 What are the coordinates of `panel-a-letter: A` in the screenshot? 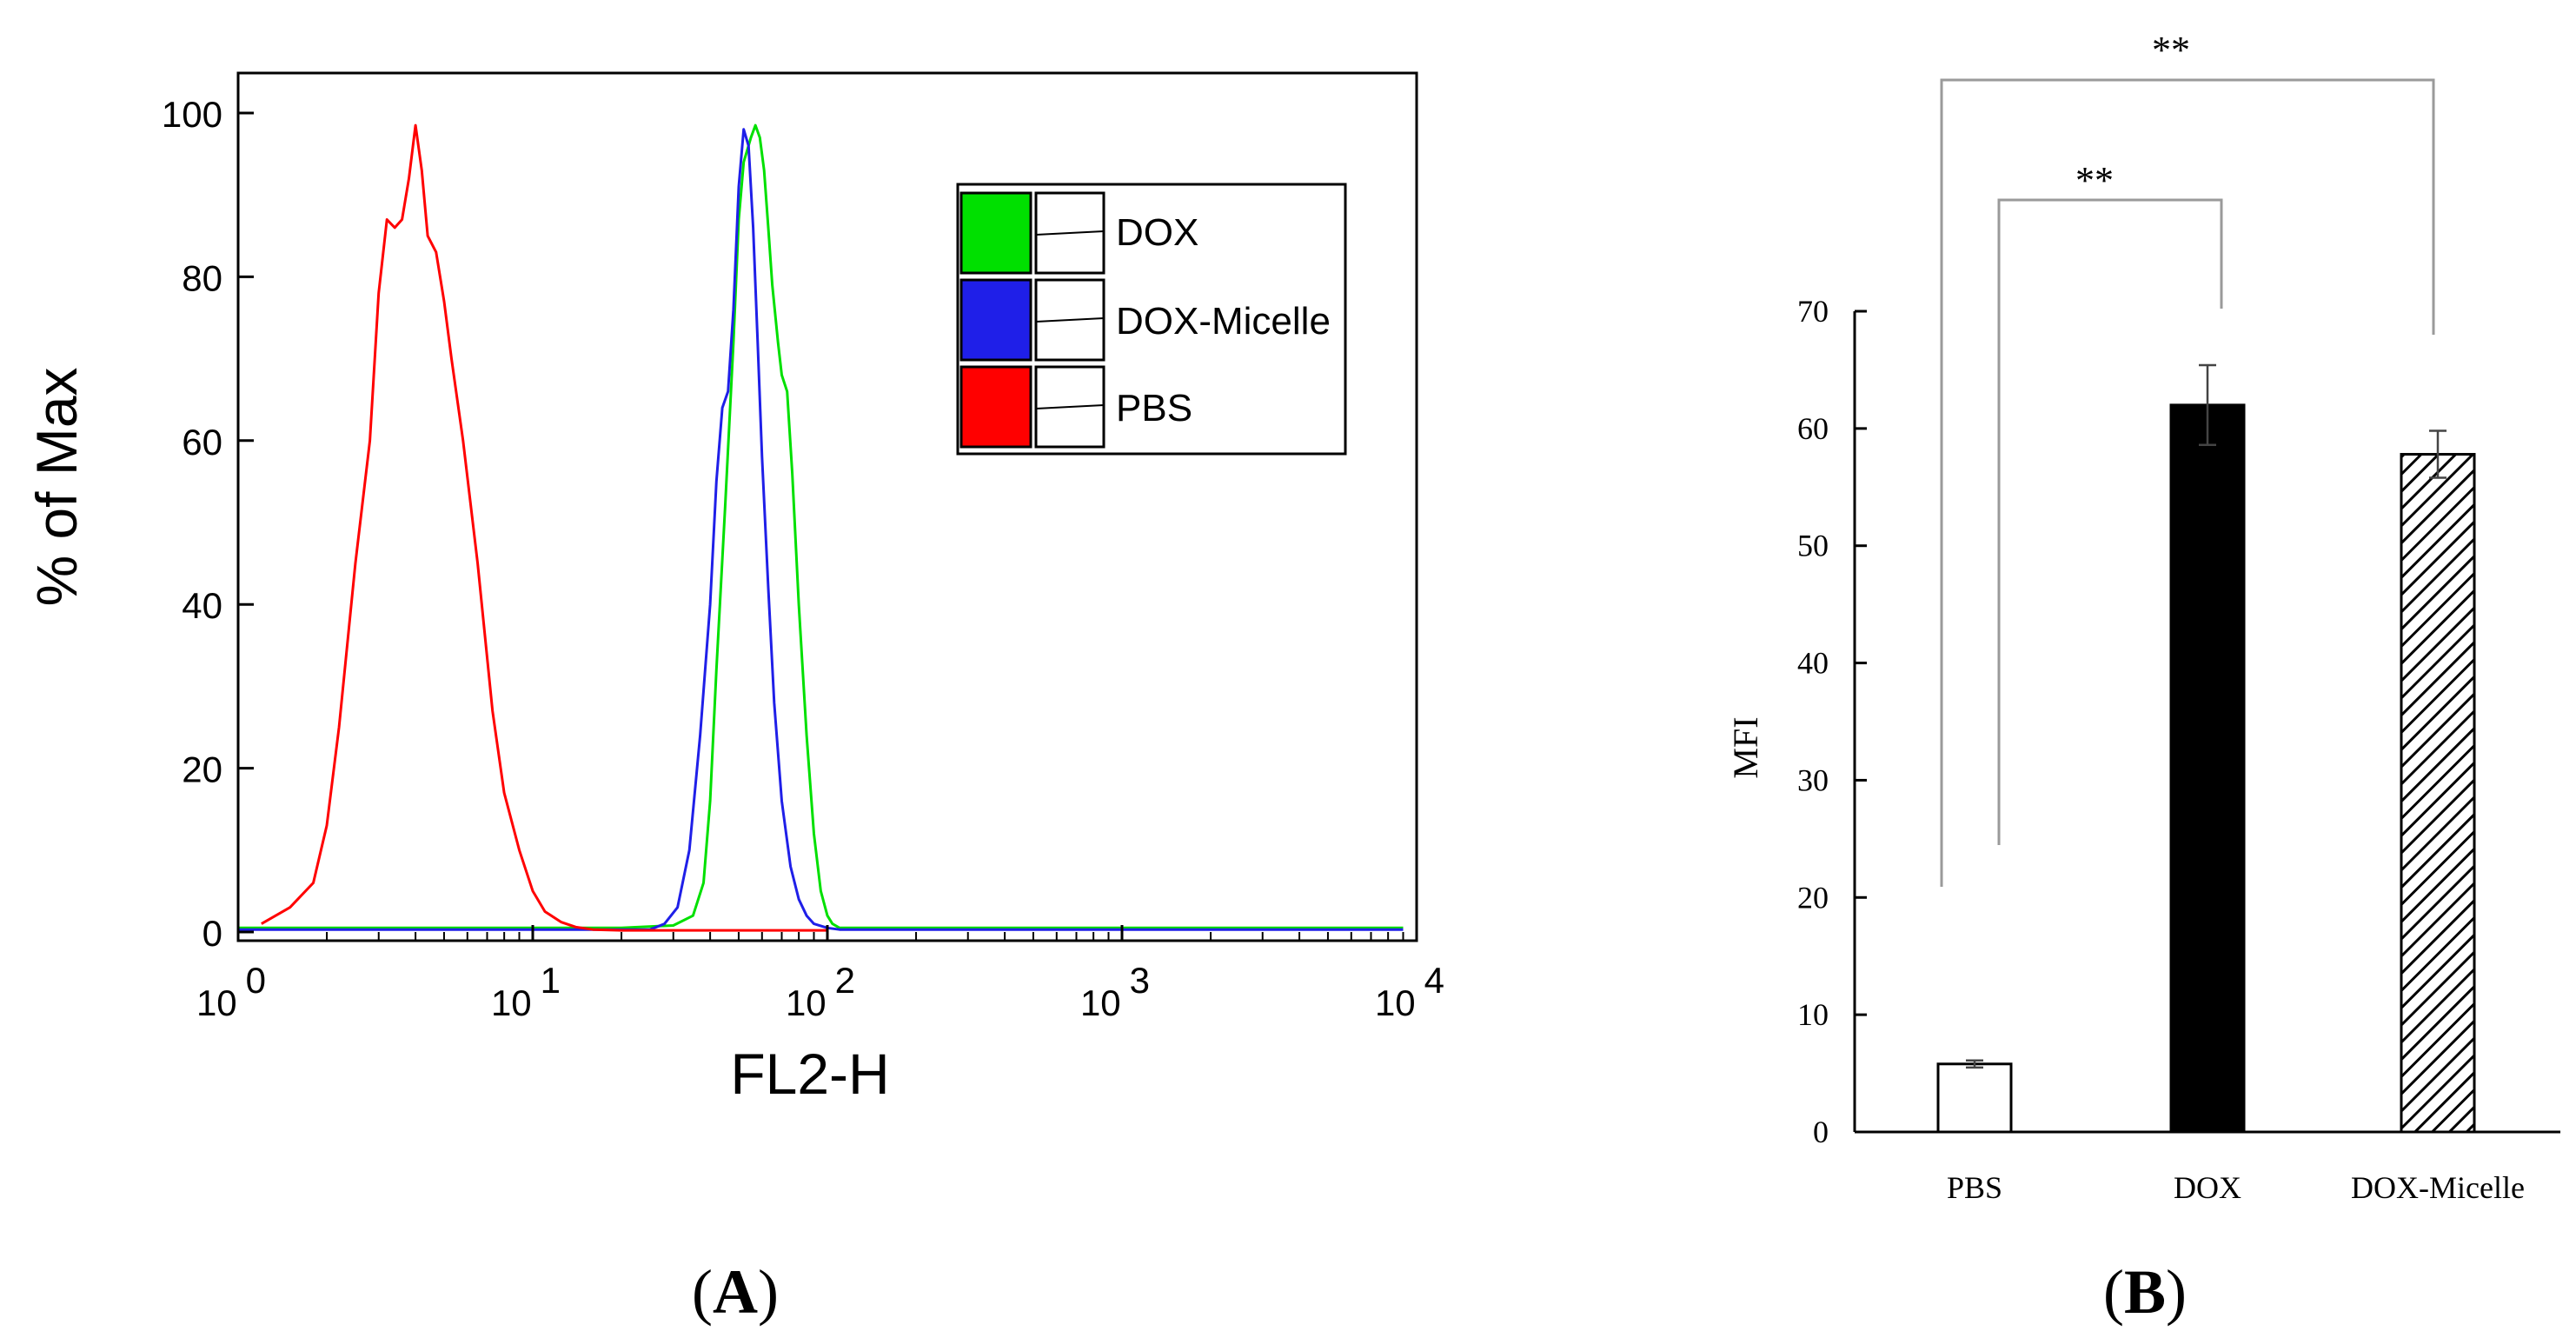 It's located at (735, 1292).